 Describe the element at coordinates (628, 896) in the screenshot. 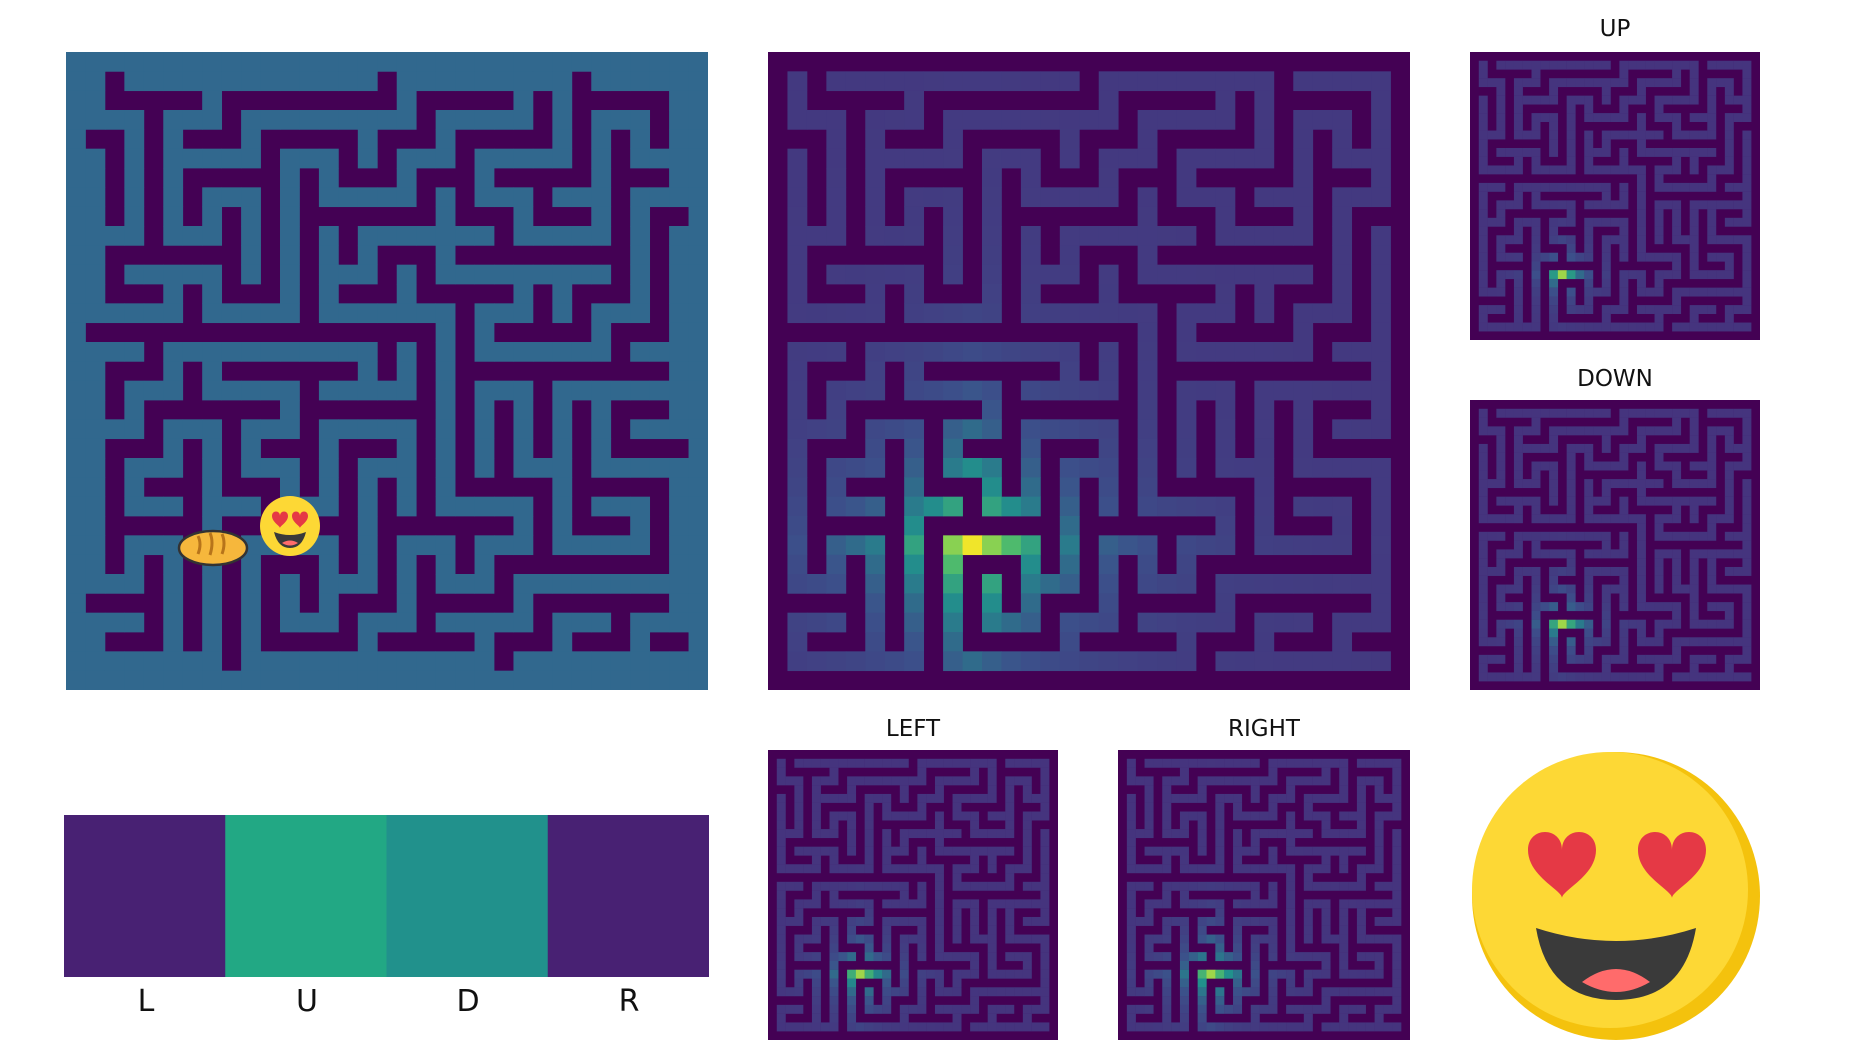

I see `action-prob-cell-r` at that location.